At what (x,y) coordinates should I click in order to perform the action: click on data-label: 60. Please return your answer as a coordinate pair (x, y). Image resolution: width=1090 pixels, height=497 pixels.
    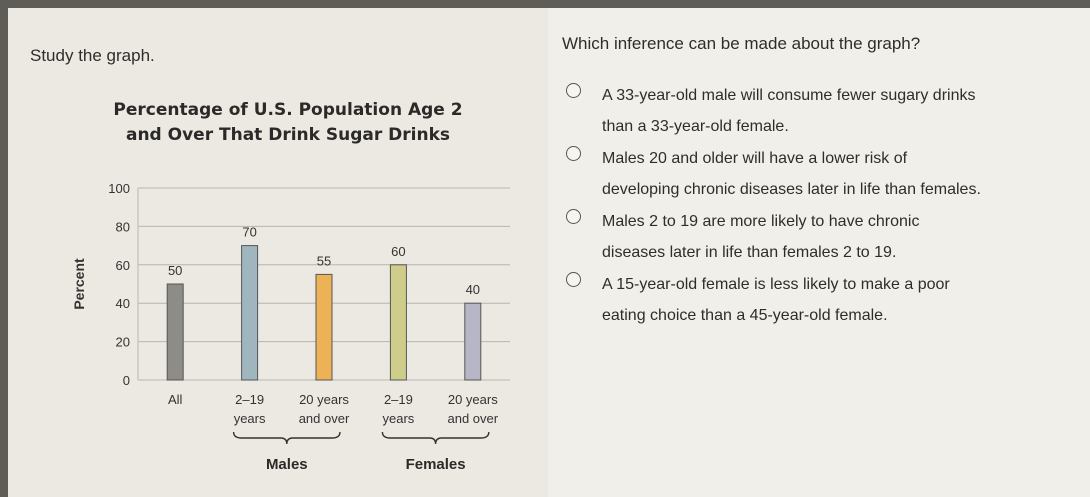
    Looking at the image, I should click on (398, 251).